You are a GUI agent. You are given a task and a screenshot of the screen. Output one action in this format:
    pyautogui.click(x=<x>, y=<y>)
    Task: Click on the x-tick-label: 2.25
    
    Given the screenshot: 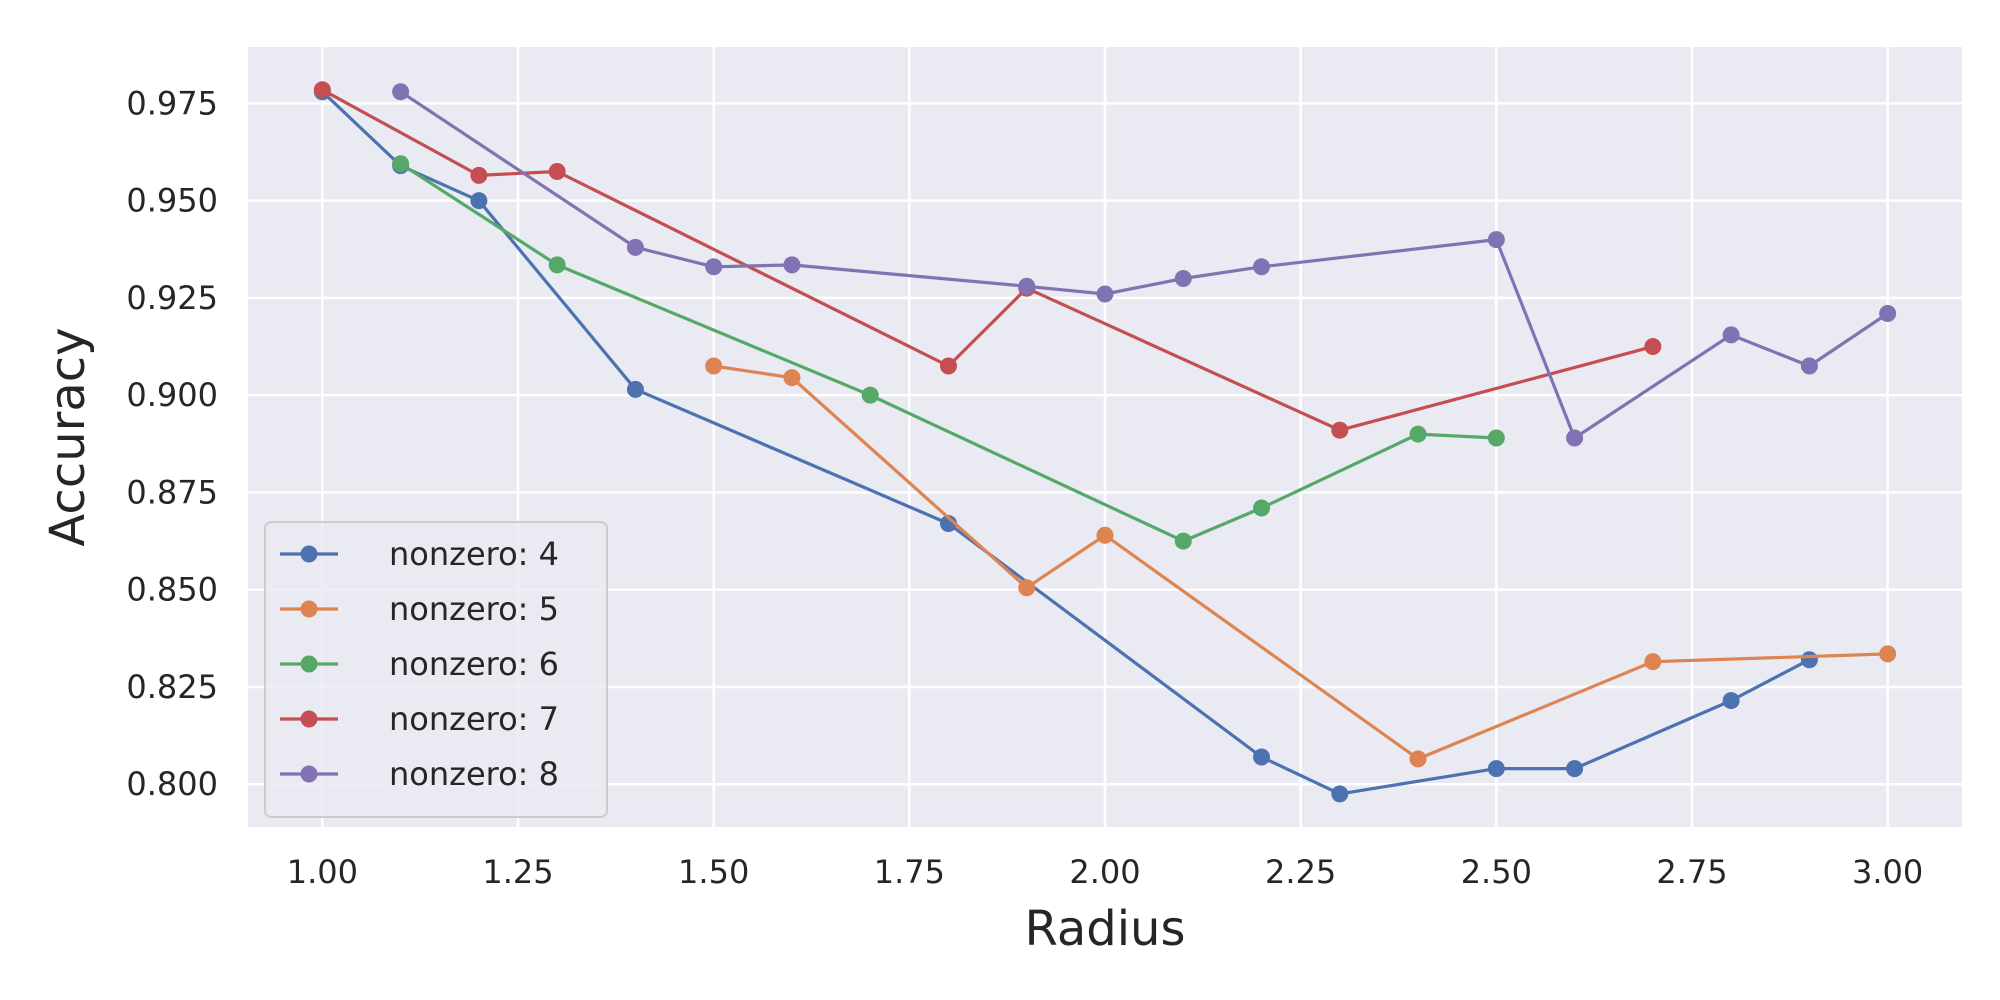 What is the action you would take?
    pyautogui.click(x=1300, y=872)
    